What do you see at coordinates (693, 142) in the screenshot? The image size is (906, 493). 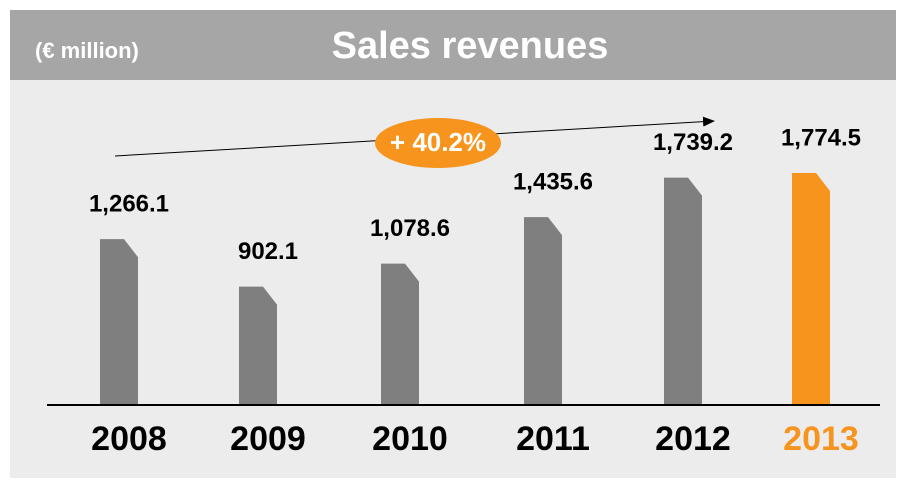 I see `value-label: 1,739.2` at bounding box center [693, 142].